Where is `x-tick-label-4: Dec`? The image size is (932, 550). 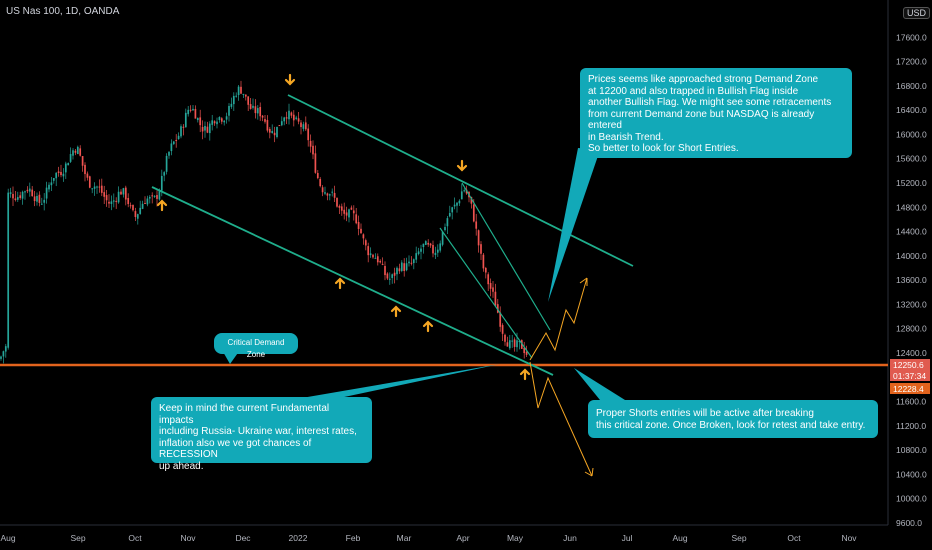
x-tick-label-4: Dec is located at coordinates (243, 538).